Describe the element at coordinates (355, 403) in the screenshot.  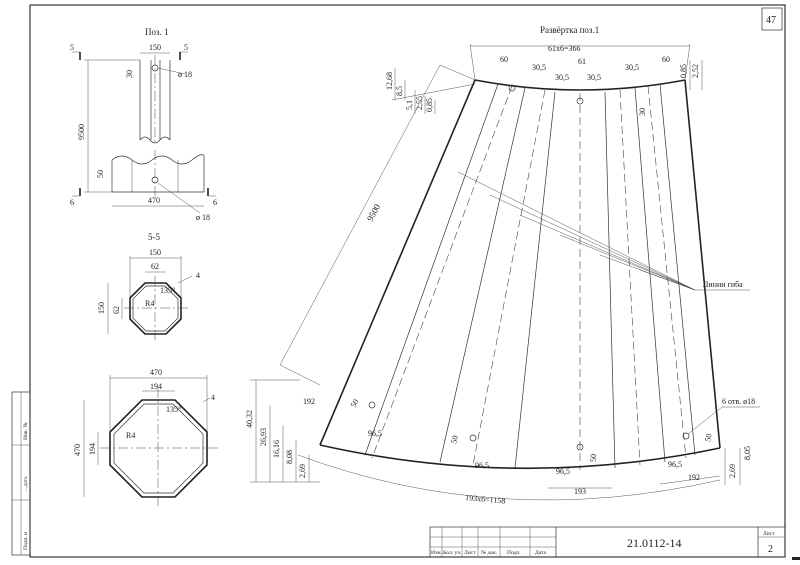
I see `dev-bottom-50-a: 50` at that location.